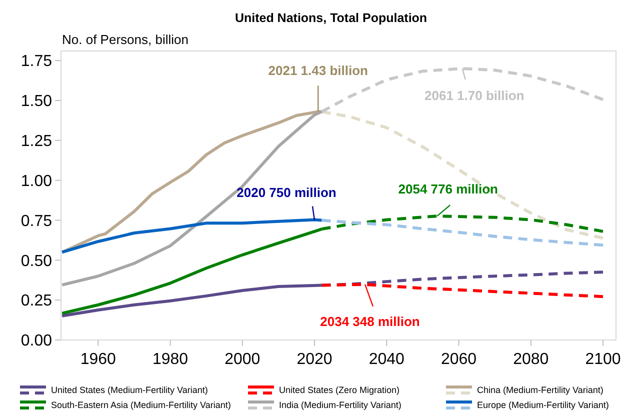 This screenshot has width=622, height=416. Describe the element at coordinates (543, 405) in the screenshot. I see `legend-label: Europe (Medium-Fertility Variant)` at that location.